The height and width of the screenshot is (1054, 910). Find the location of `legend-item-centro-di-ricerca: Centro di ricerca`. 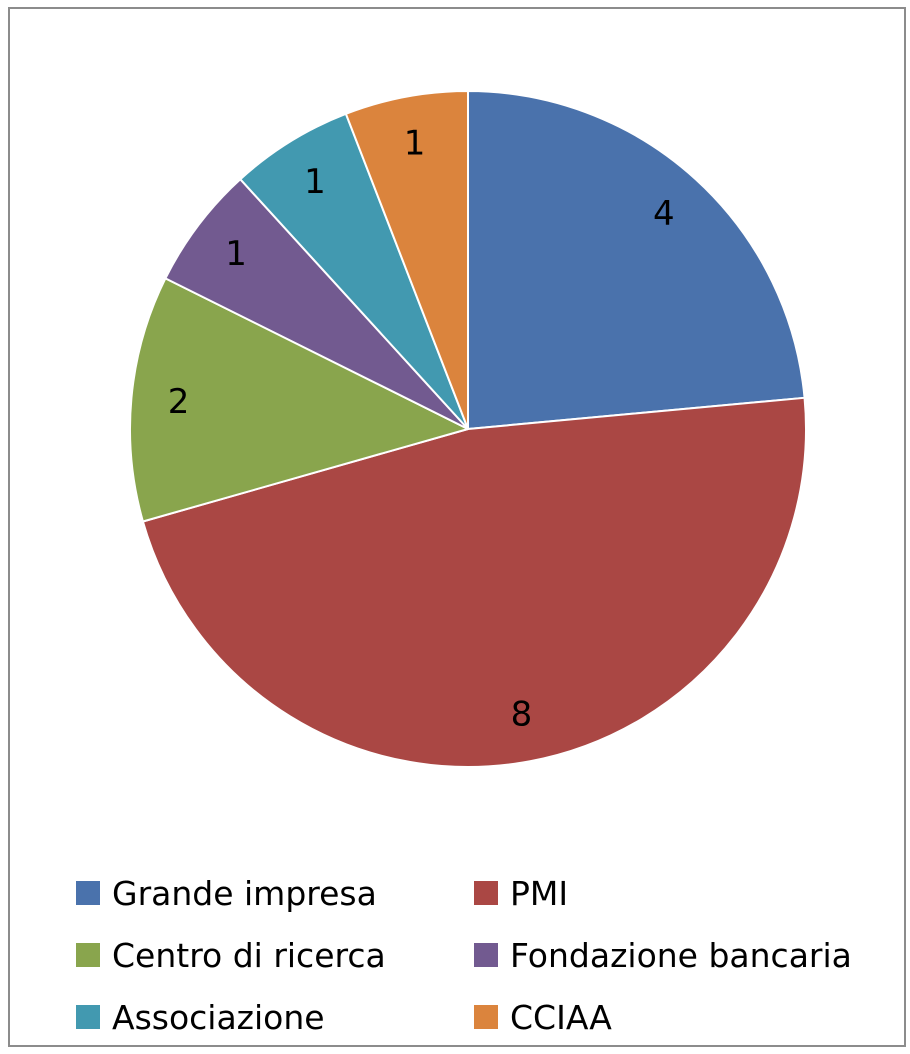

legend-item-centro-di-ricerca: Centro di ricerca is located at coordinates (275, 955).